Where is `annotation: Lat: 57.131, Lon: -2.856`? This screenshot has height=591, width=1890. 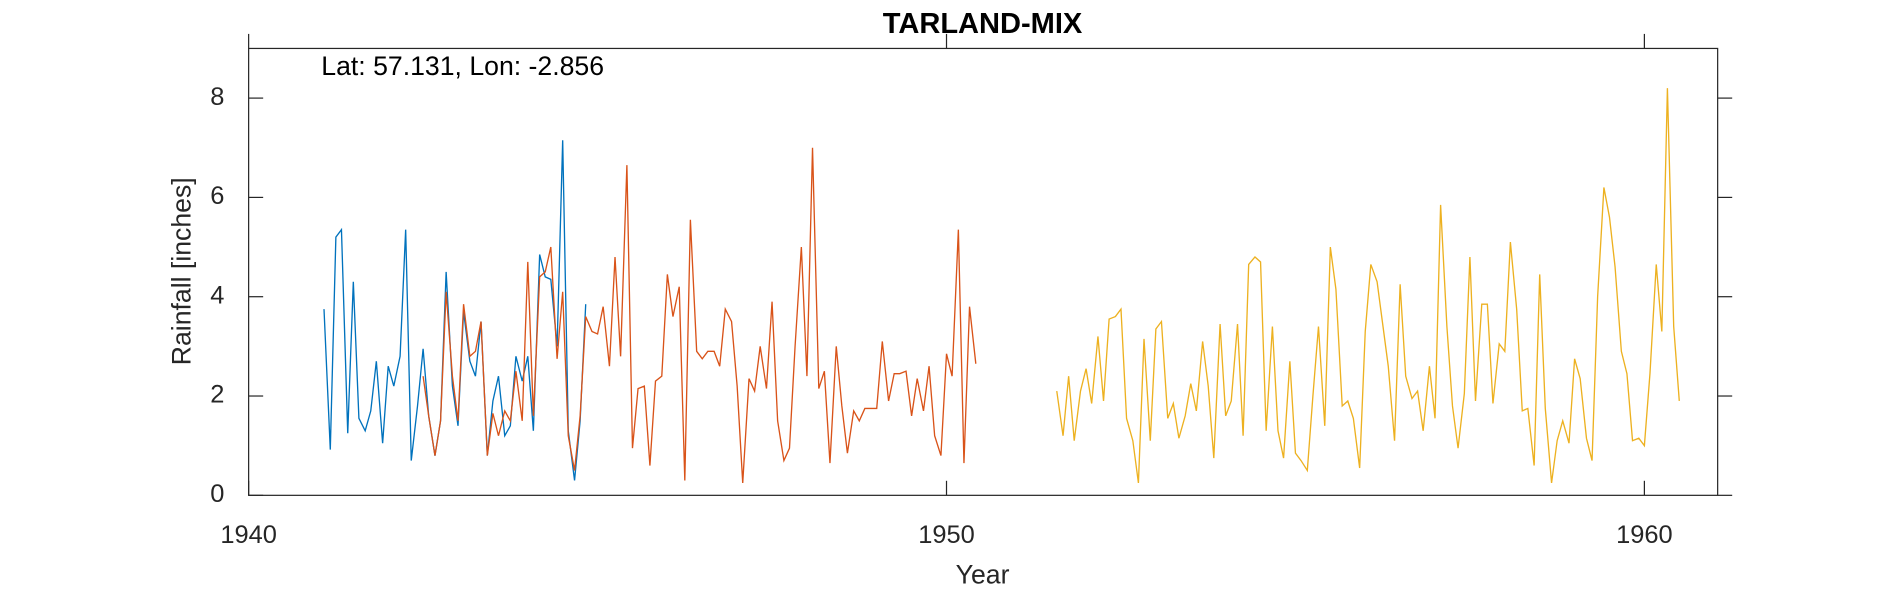
annotation: Lat: 57.131, Lon: -2.856 is located at coordinates (462, 66).